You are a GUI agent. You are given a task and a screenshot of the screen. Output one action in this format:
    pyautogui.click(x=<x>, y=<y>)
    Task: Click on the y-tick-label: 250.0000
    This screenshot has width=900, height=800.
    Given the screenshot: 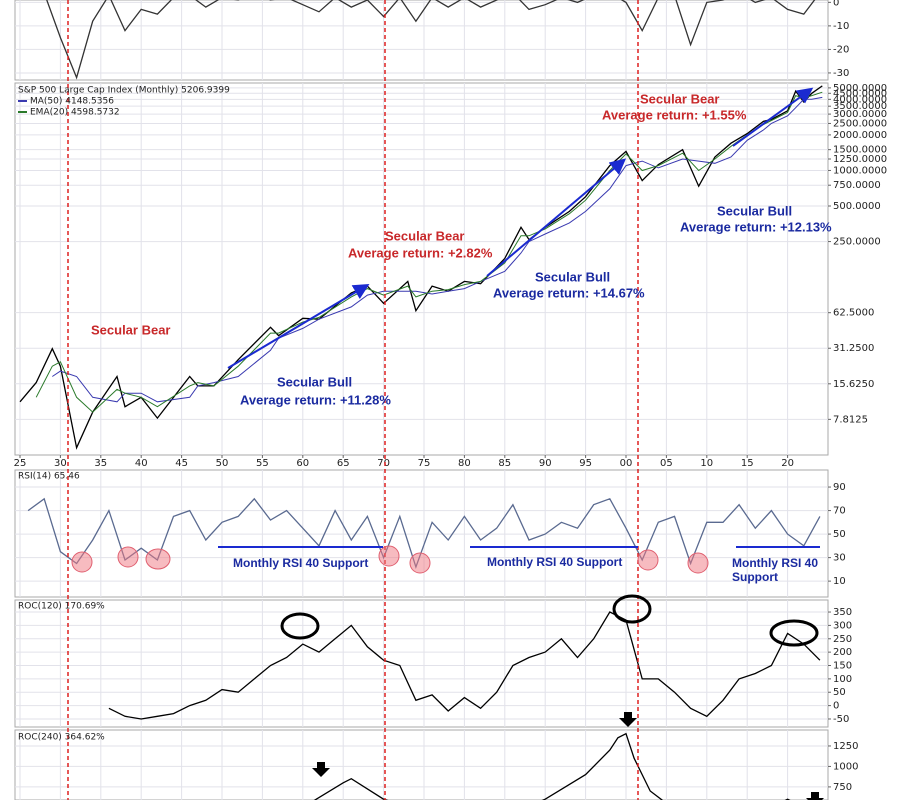 What is the action you would take?
    pyautogui.click(x=857, y=242)
    